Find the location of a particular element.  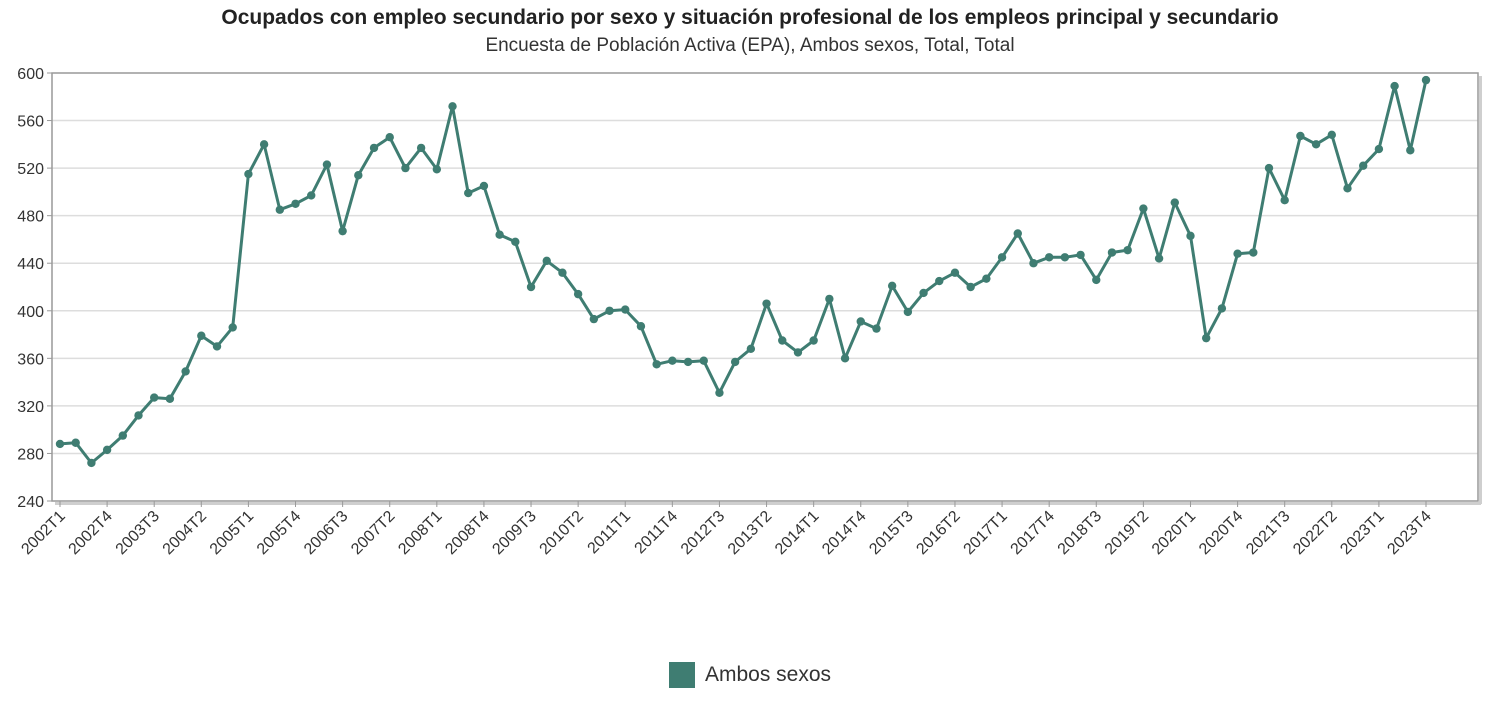

legend: Ambos sexos is located at coordinates (750, 675).